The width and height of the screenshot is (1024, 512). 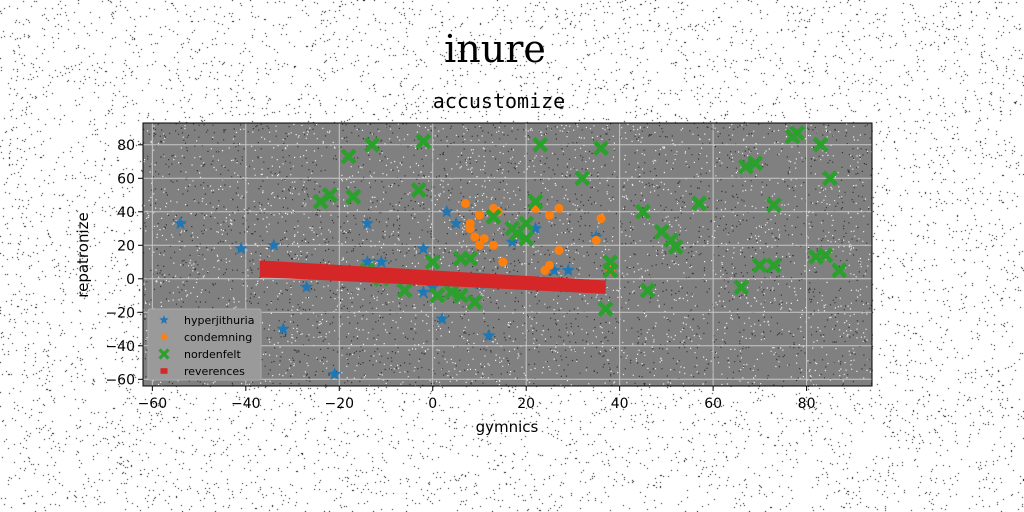 What do you see at coordinates (432, 404) in the screenshot?
I see `x-tick-label: 0` at bounding box center [432, 404].